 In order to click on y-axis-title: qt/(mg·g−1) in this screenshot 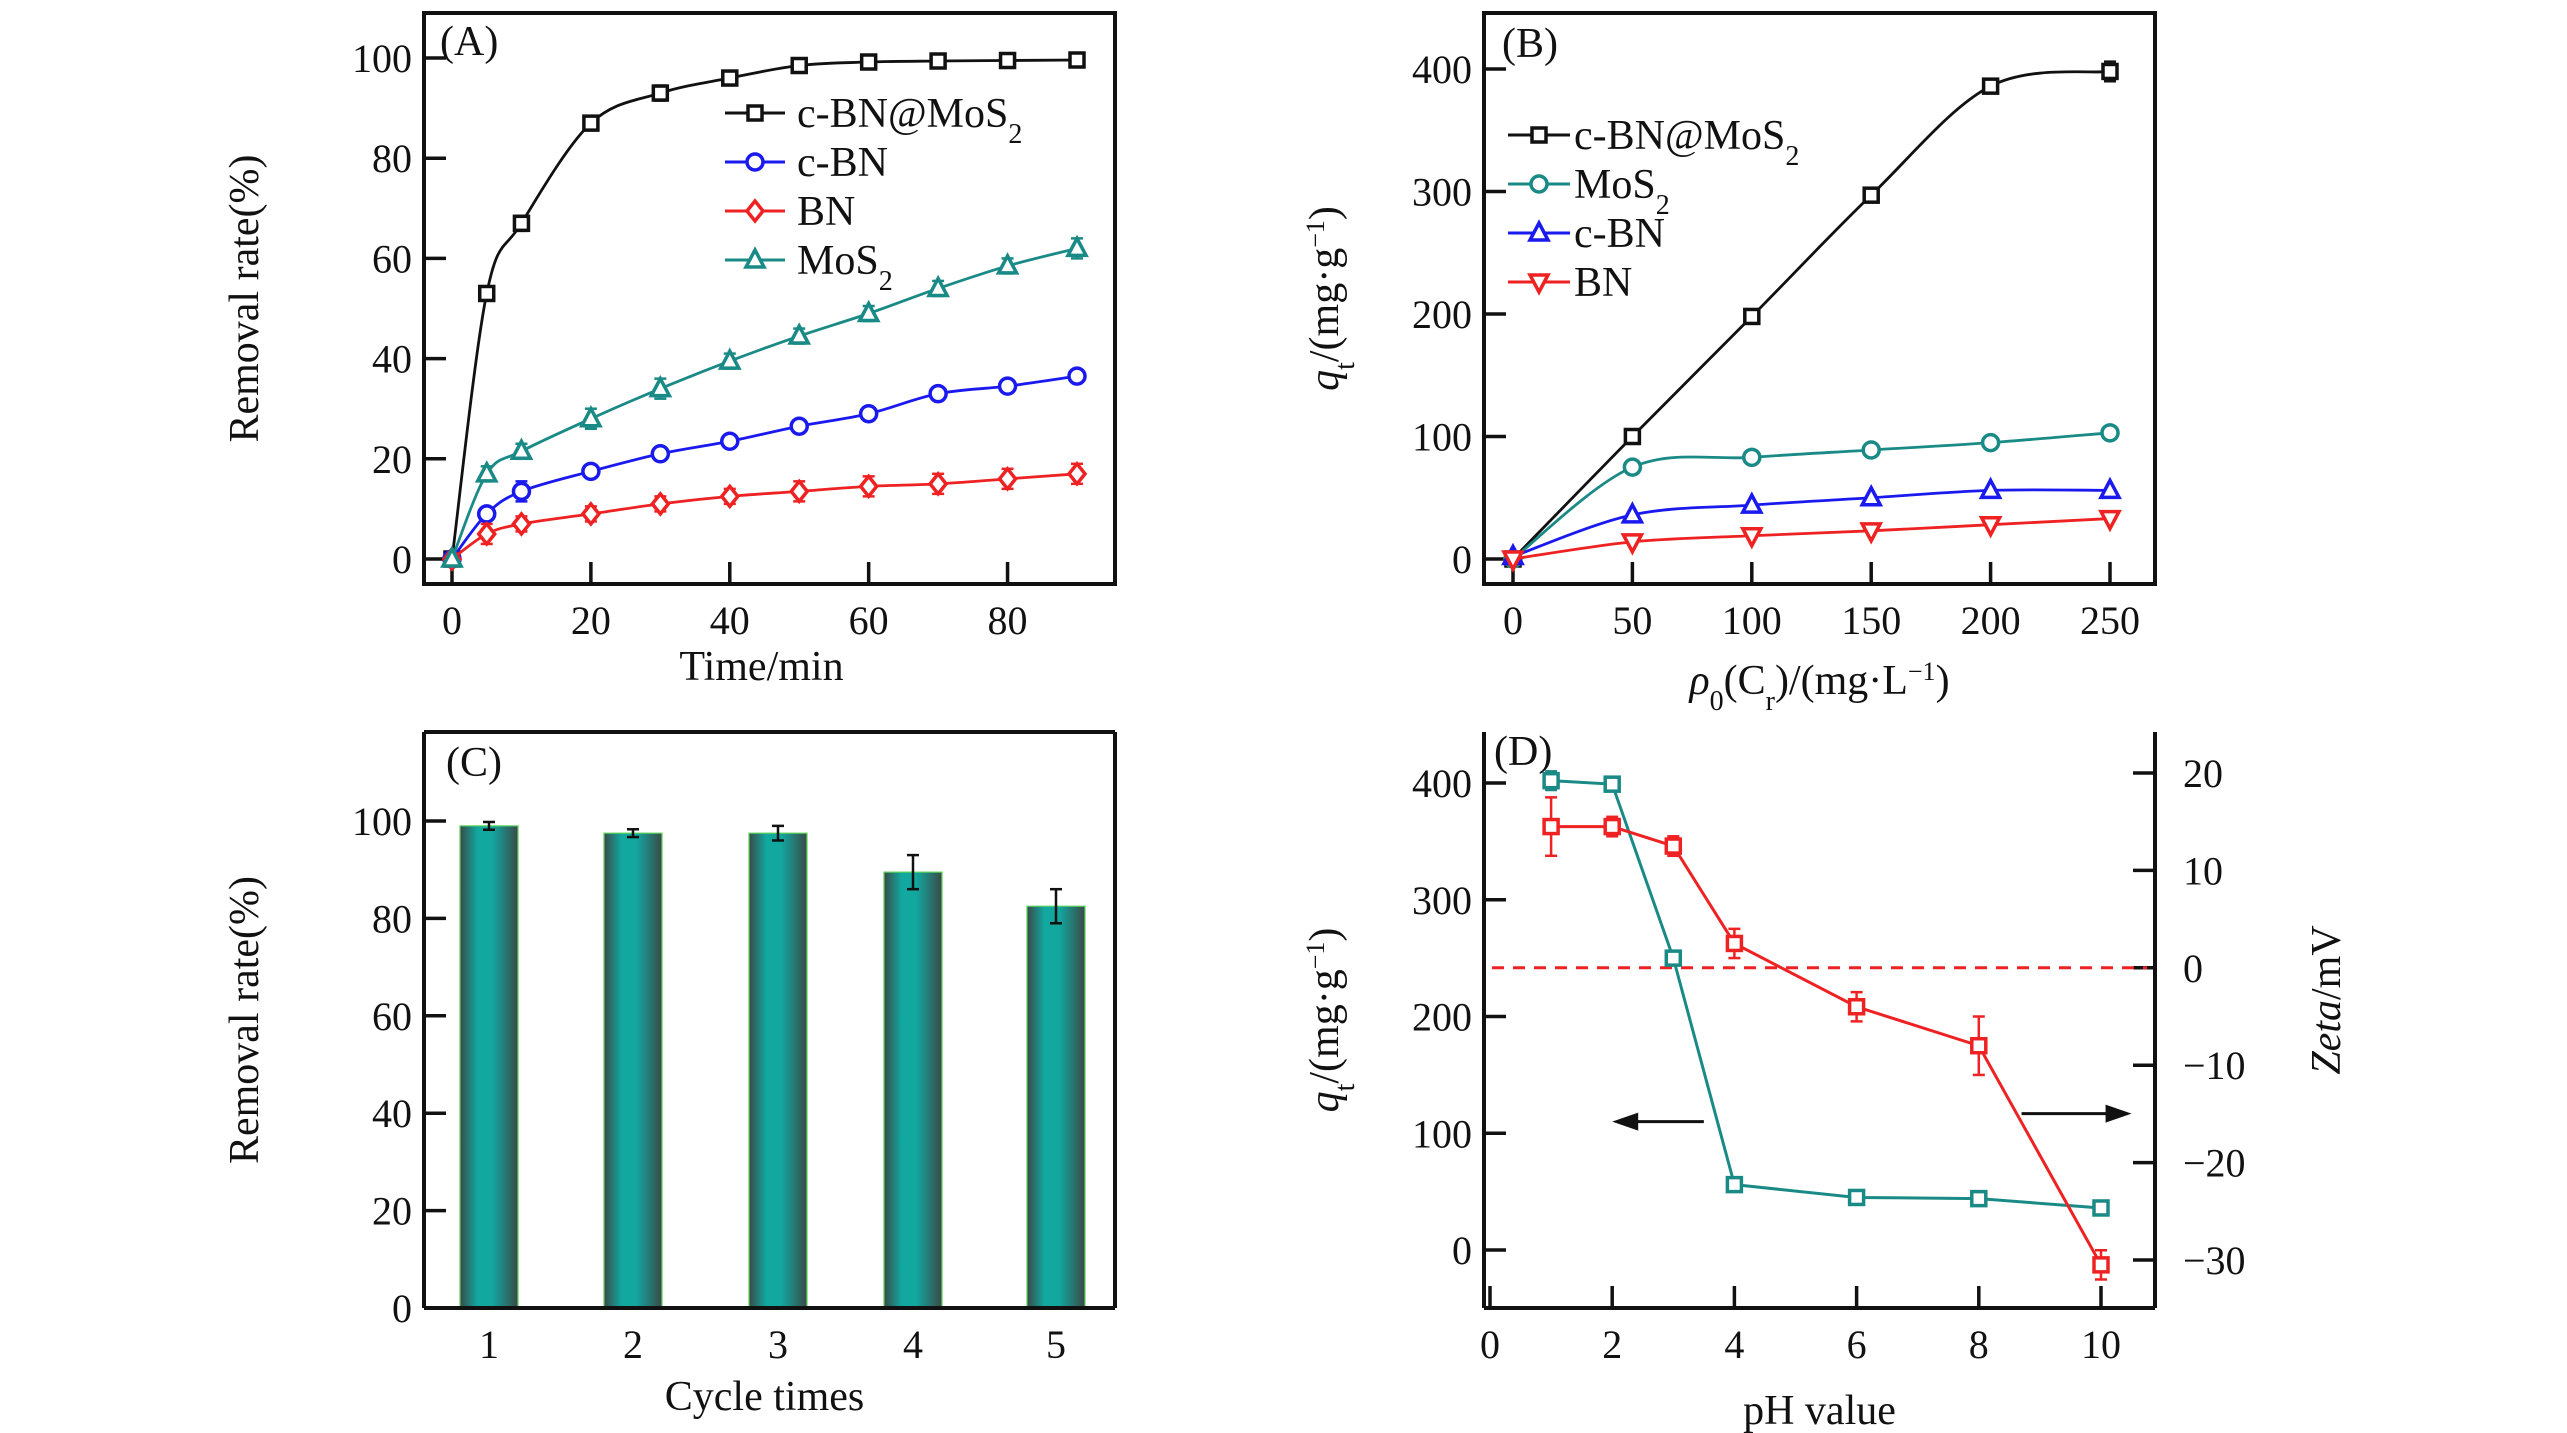, I will do `click(1331, 298)`.